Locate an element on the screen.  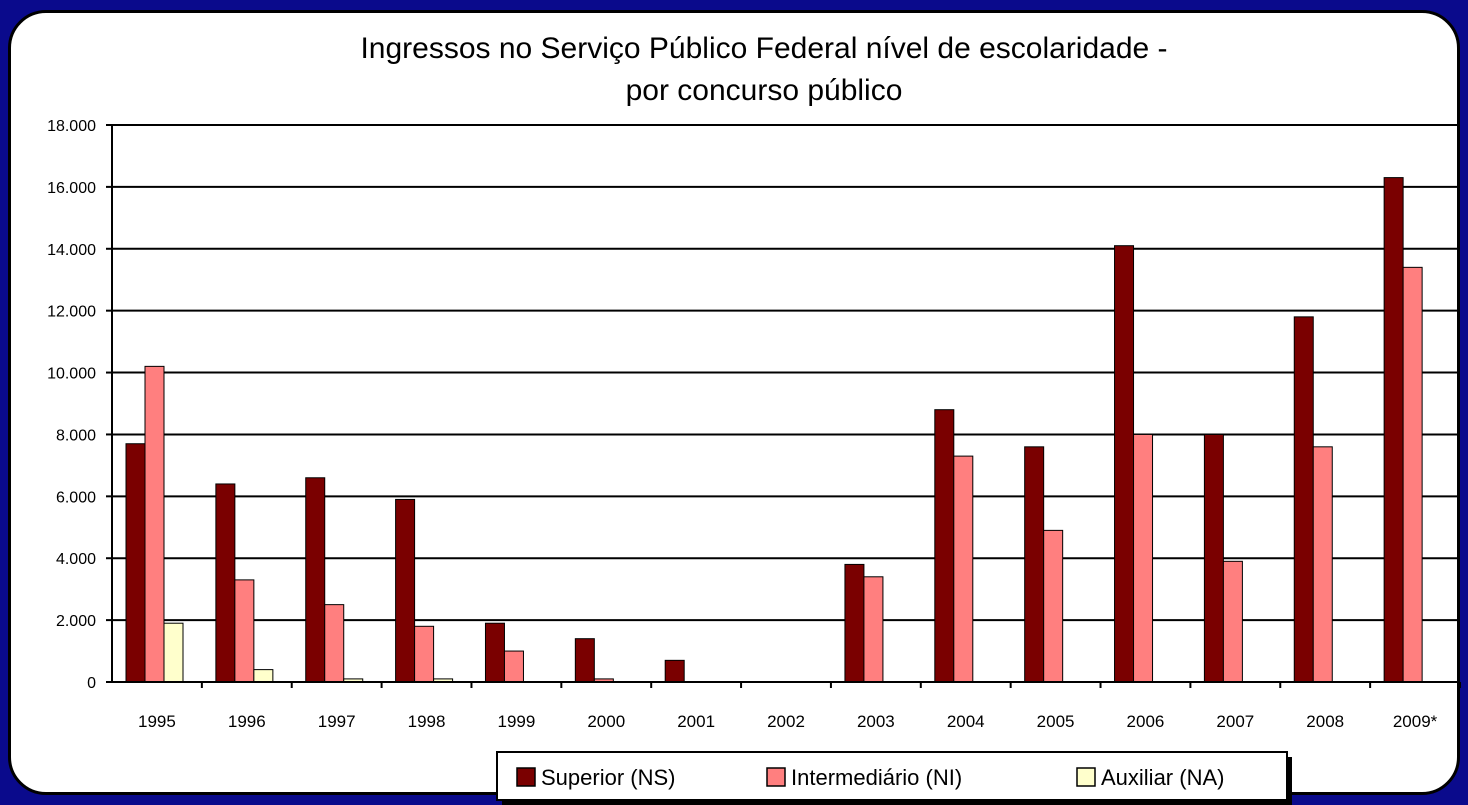
bar-superior-ns-2006 is located at coordinates (1124, 464).